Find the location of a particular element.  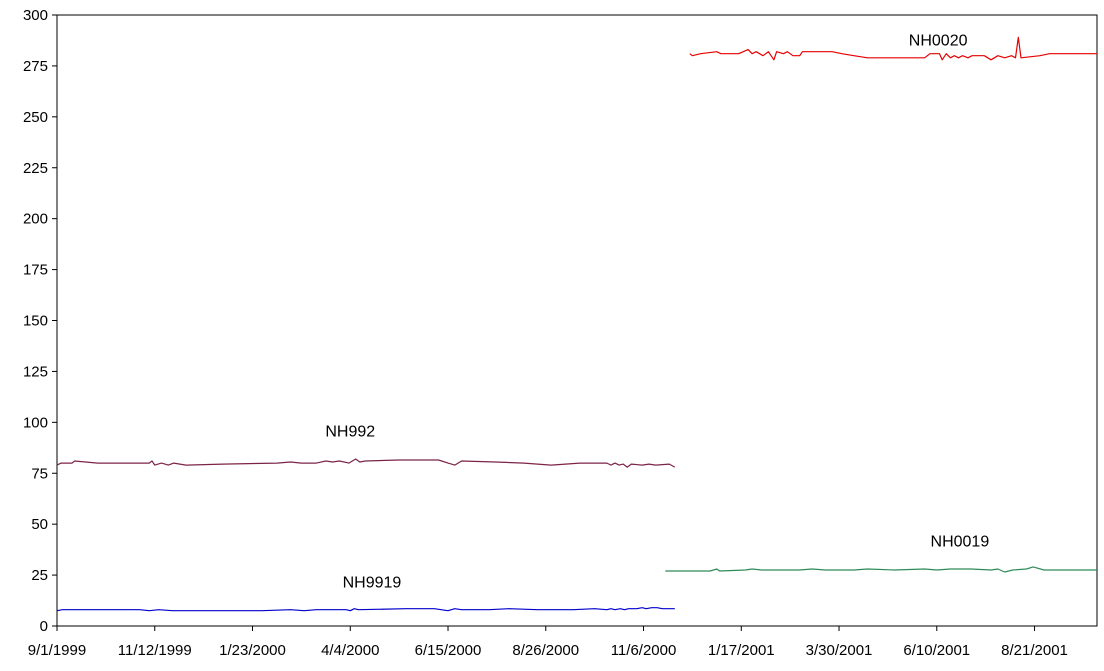

y-tick-label: 300 is located at coordinates (35, 15).